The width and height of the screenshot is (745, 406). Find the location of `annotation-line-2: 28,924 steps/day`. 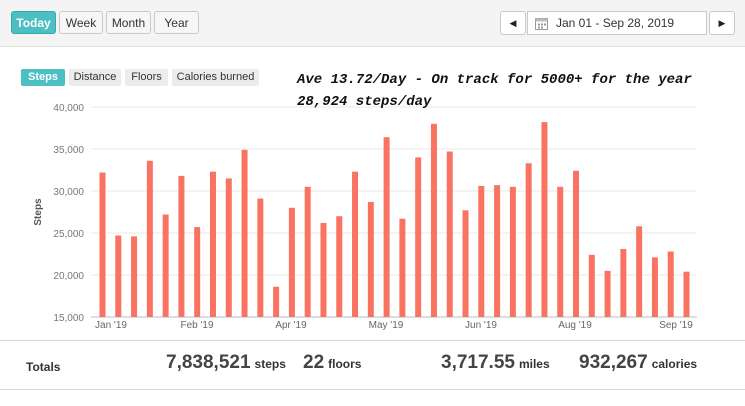

annotation-line-2: 28,924 steps/day is located at coordinates (364, 102).